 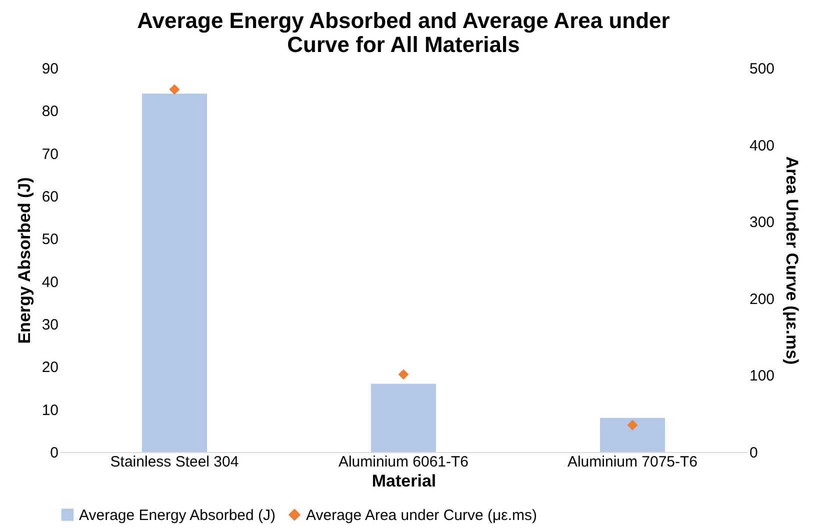 I want to click on y-tick-label: 30, so click(x=50, y=325).